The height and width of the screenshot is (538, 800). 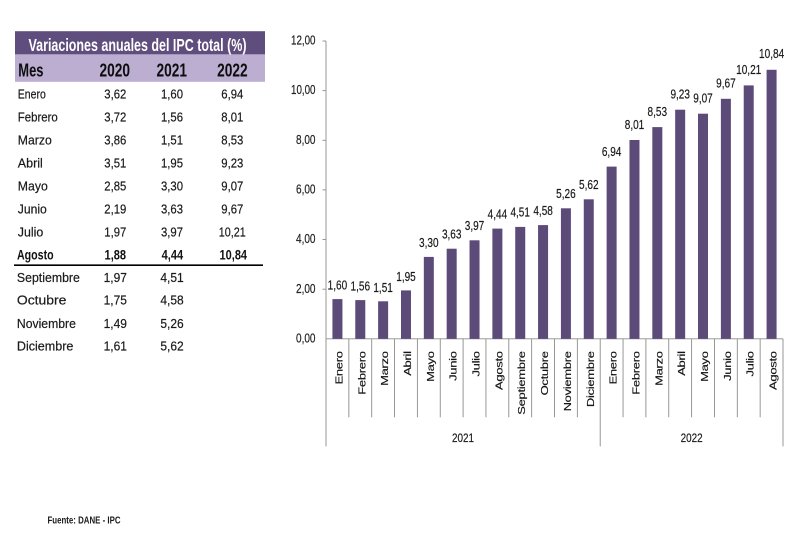 What do you see at coordinates (84, 521) in the screenshot?
I see `svg-text: Fuente: DANE - IPC` at bounding box center [84, 521].